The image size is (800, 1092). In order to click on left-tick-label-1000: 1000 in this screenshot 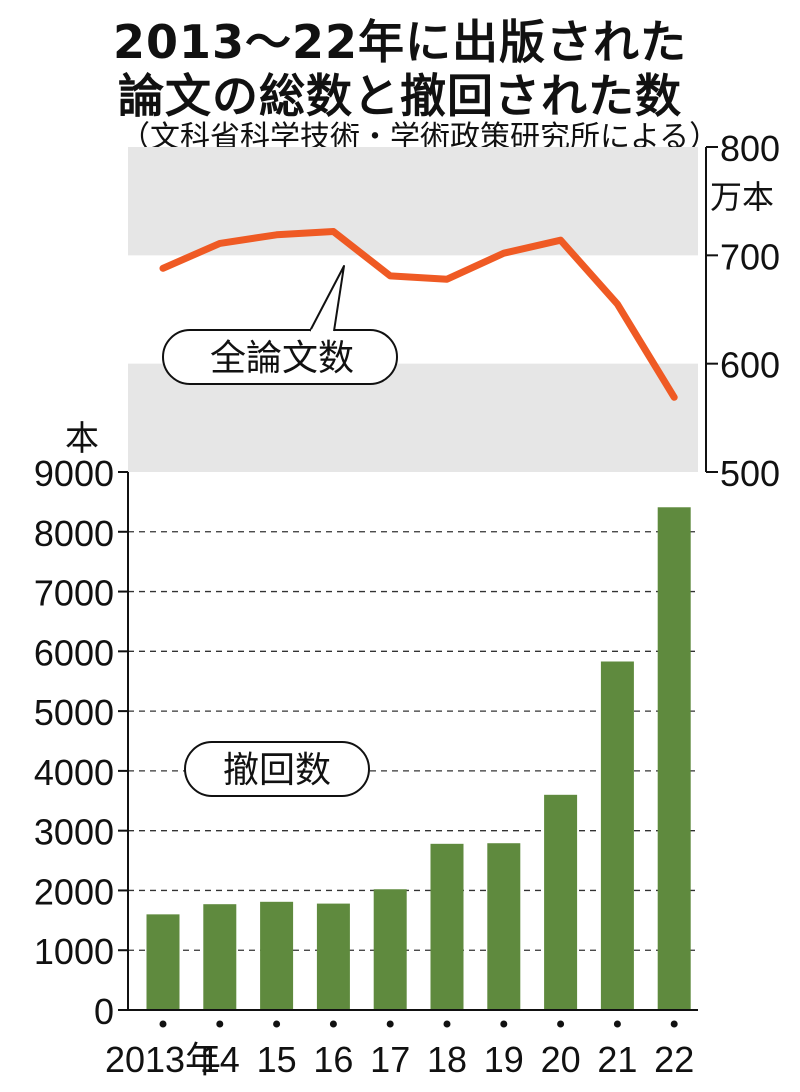, I will do `click(74, 951)`.